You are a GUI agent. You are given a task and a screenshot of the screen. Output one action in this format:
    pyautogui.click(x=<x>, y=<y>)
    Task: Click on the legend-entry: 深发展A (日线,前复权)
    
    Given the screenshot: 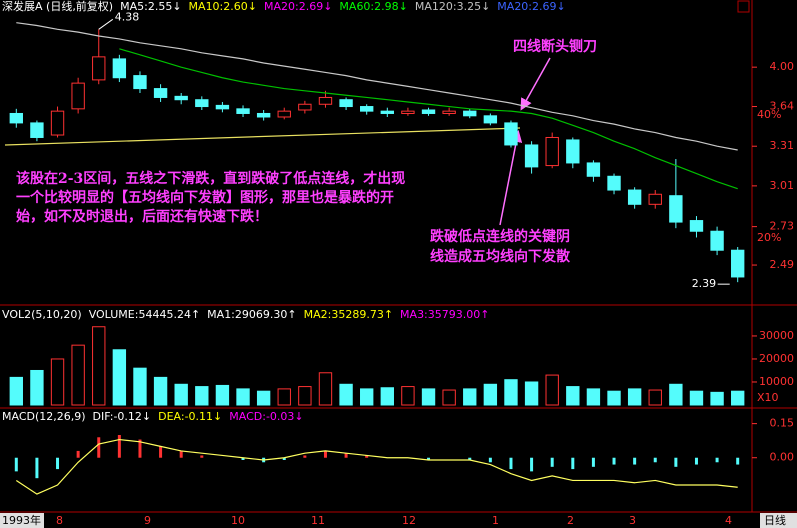 What is the action you would take?
    pyautogui.click(x=58, y=6)
    